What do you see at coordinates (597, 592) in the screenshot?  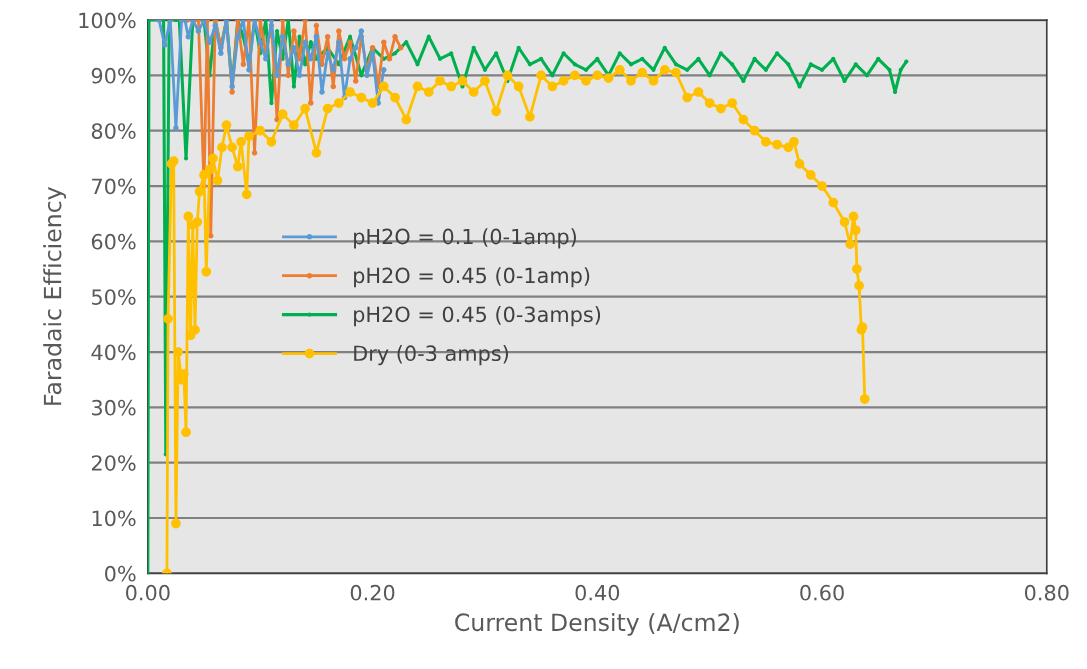 I see `x-tick-label: 0.40` at bounding box center [597, 592].